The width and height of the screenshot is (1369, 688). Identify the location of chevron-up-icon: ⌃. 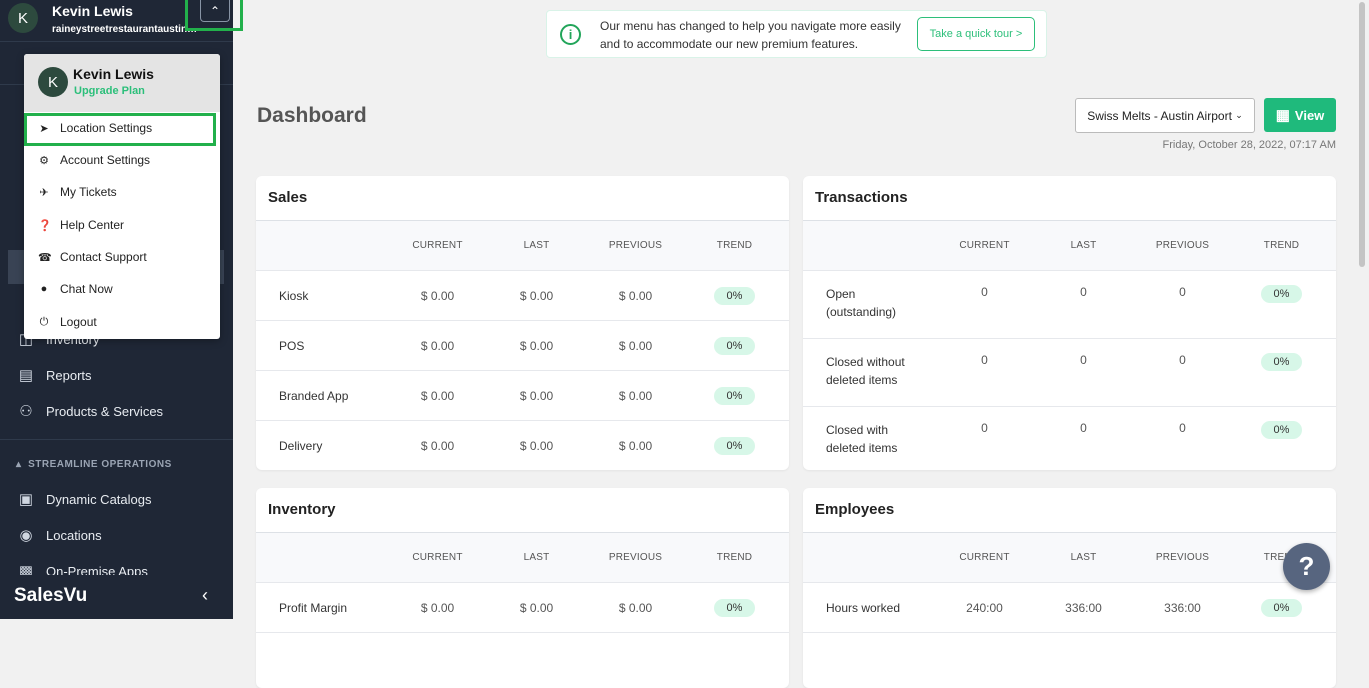
(215, 11).